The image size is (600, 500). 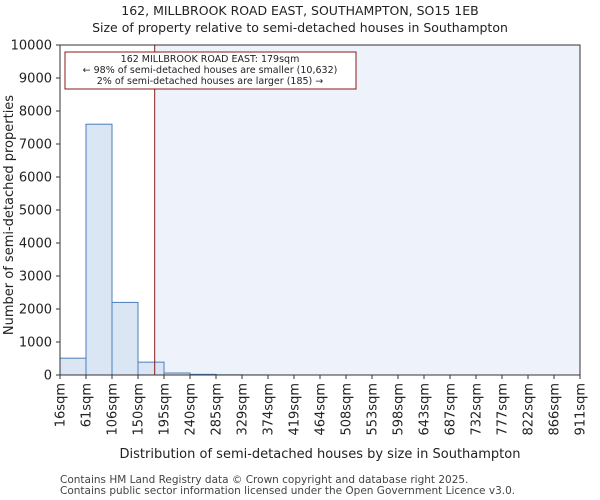 What do you see at coordinates (555, 409) in the screenshot?
I see `x-tick-label: 866sqm` at bounding box center [555, 409].